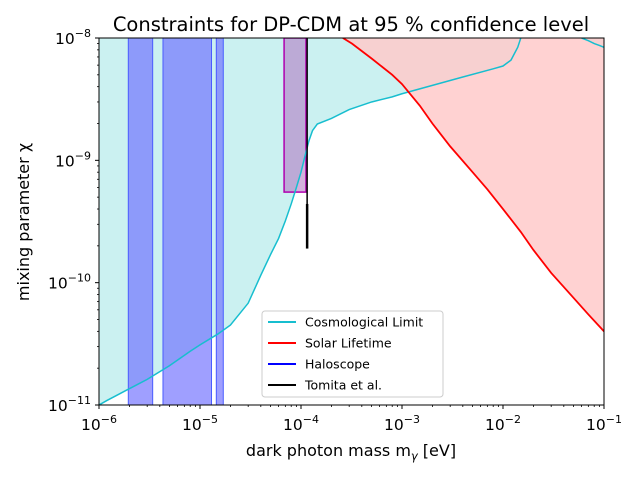 This screenshot has height=480, width=640. What do you see at coordinates (337, 364) in the screenshot?
I see `legend-label-haloscope: Haloscope` at bounding box center [337, 364].